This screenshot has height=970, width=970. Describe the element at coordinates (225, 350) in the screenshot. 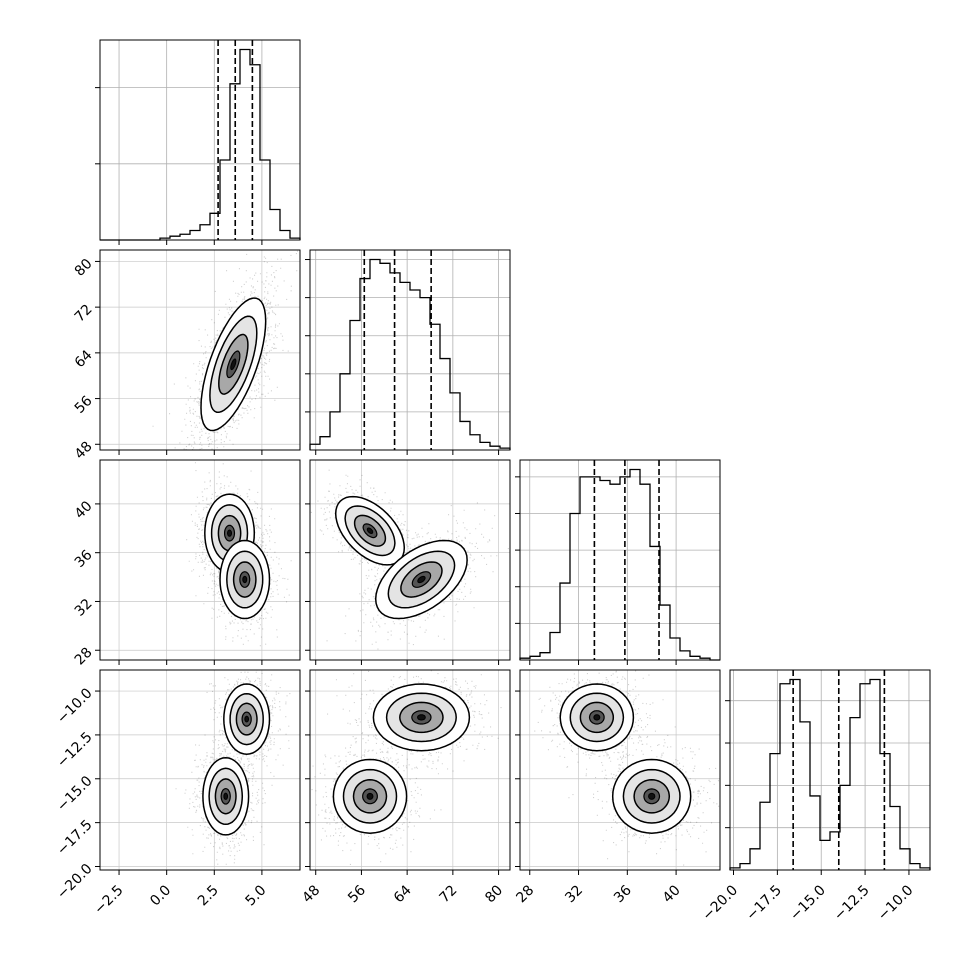

I see `scatter-points` at that location.